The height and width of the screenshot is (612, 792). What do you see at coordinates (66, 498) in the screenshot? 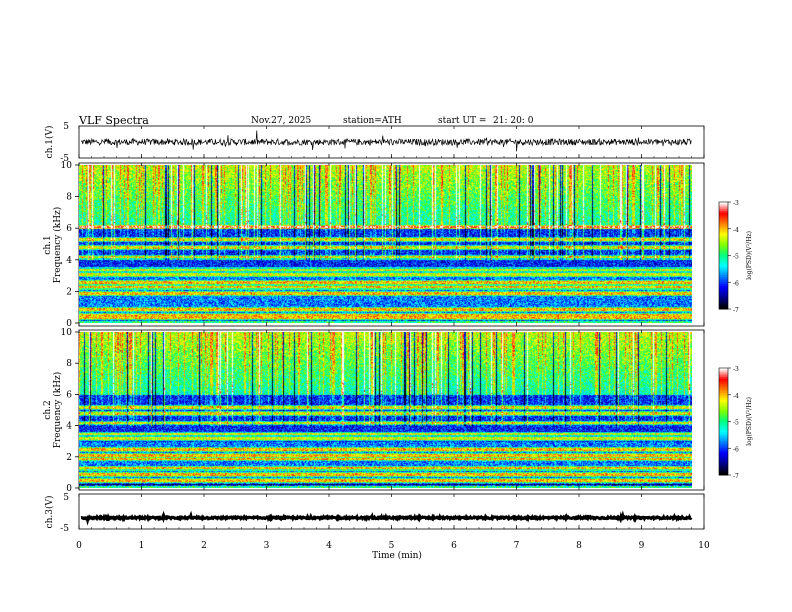
I see `ch3-ytick-top: 5` at bounding box center [66, 498].